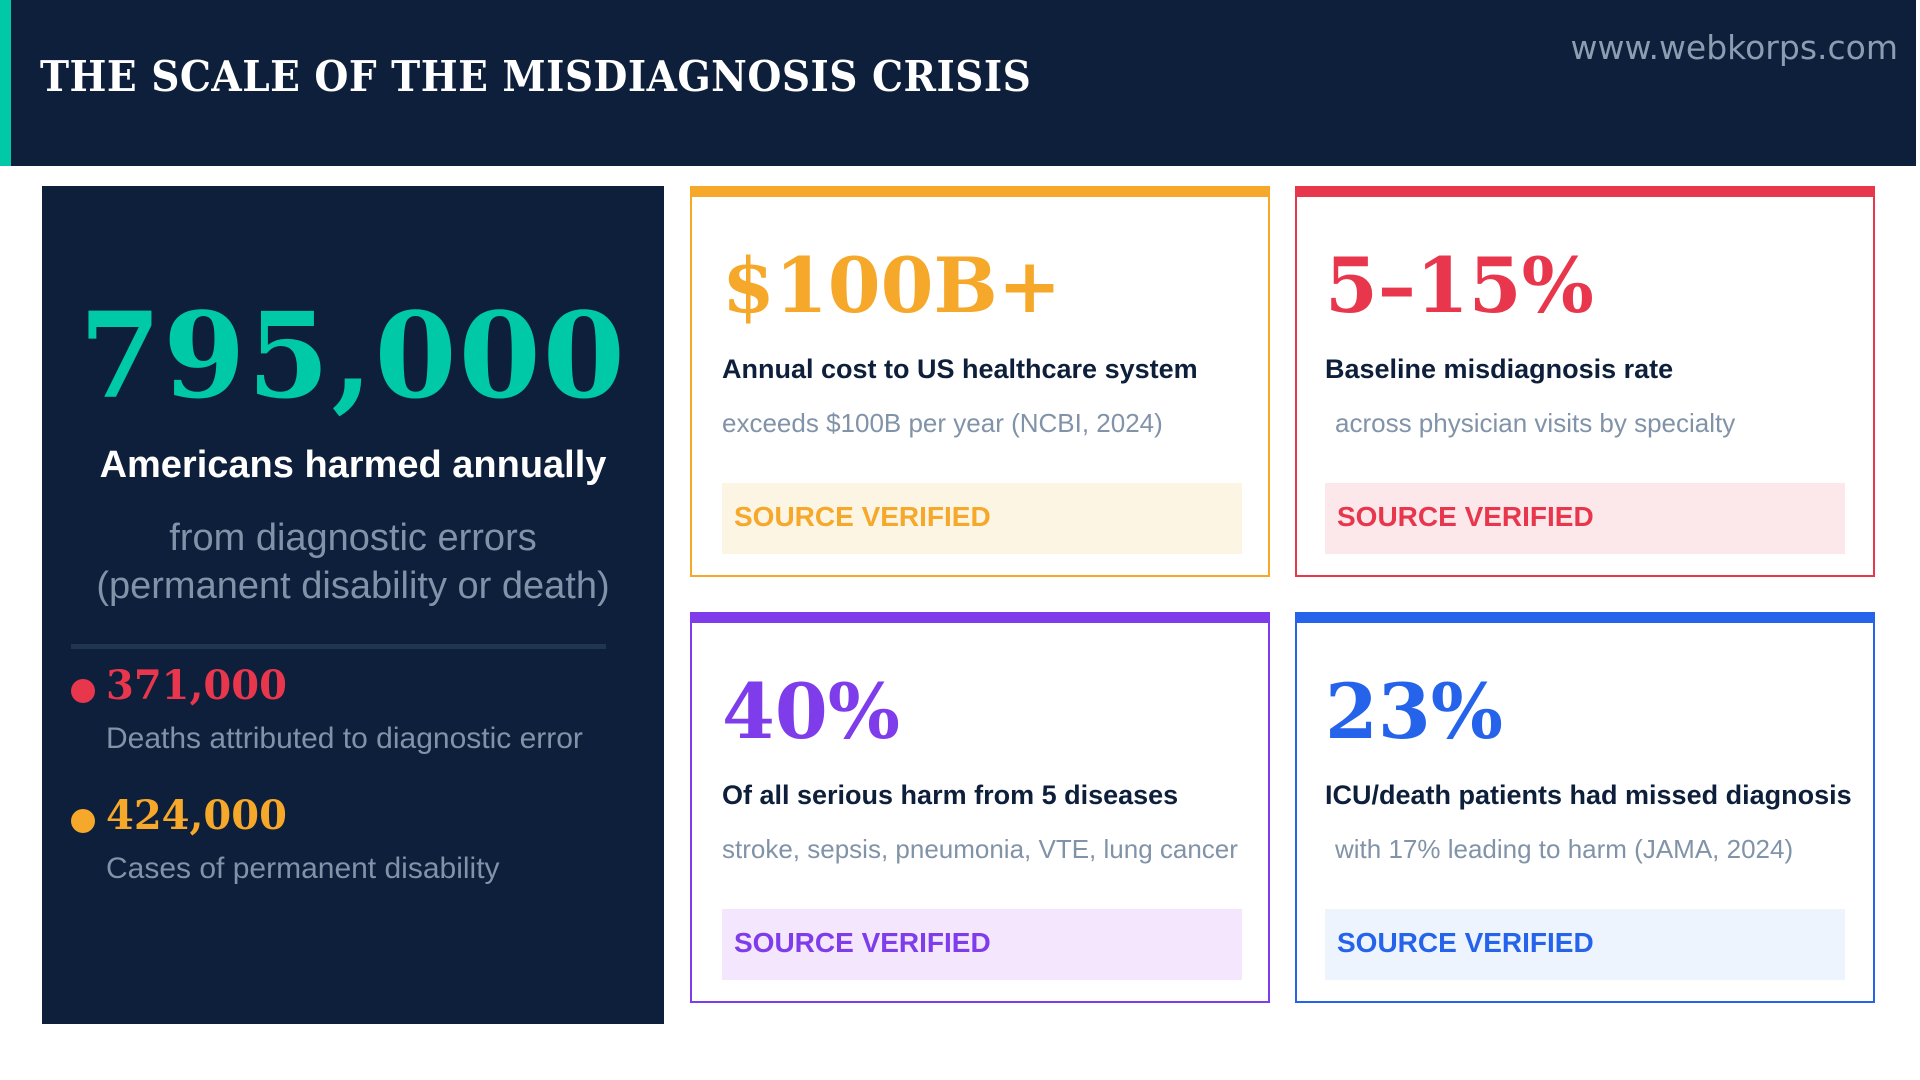 The height and width of the screenshot is (1080, 1920). Describe the element at coordinates (5, 83) in the screenshot. I see `accent-stripe` at that location.